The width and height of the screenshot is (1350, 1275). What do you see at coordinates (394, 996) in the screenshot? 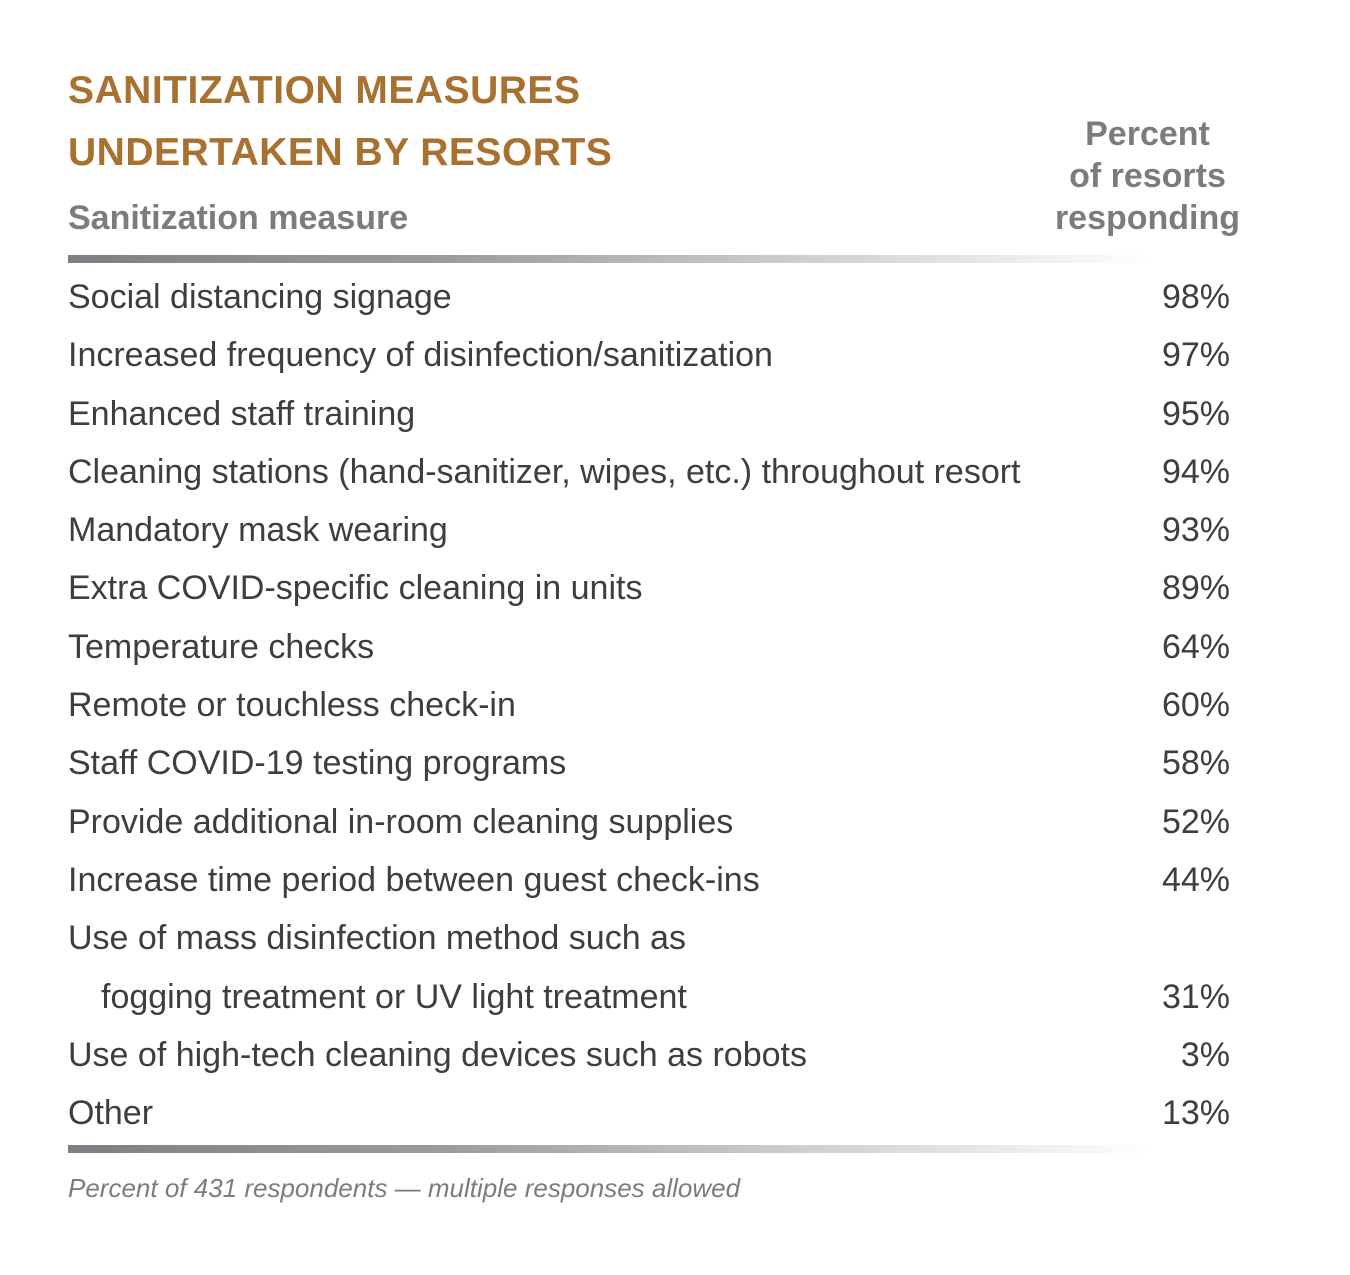
I see `measure-label: fogging treatment or UV light treatment` at bounding box center [394, 996].